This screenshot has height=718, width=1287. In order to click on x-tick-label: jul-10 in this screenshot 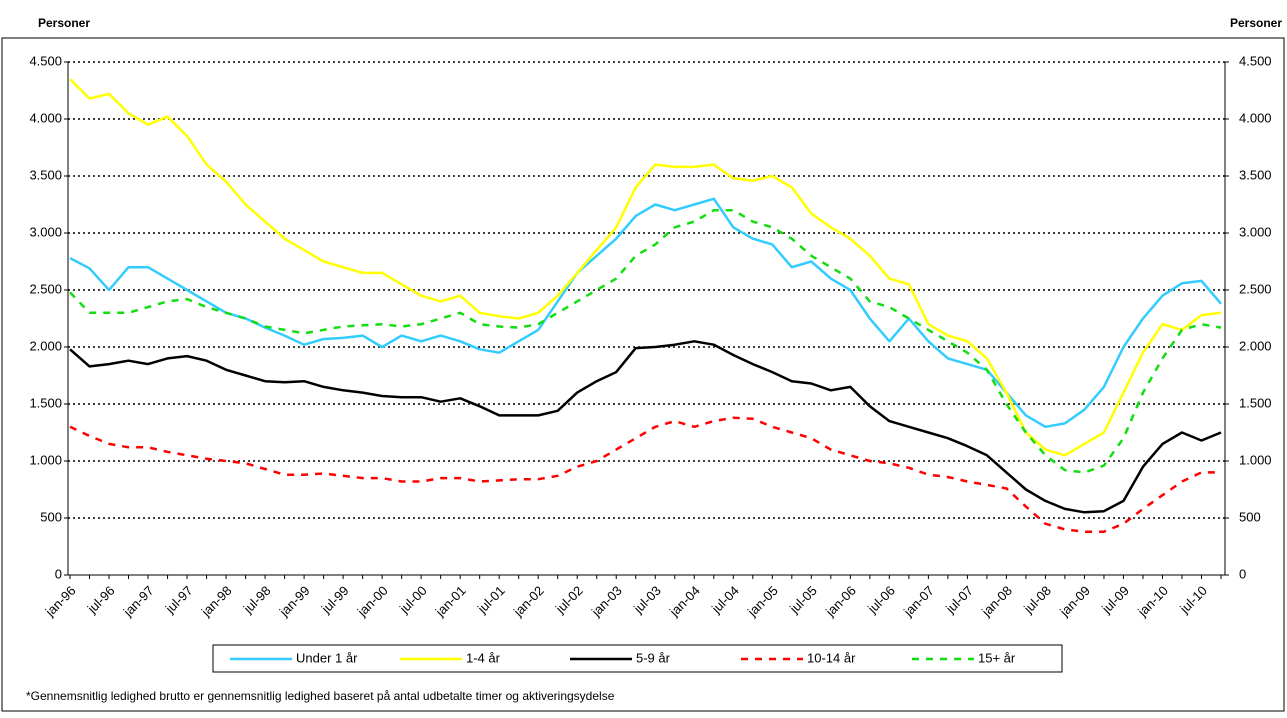, I will do `click(1193, 600)`.